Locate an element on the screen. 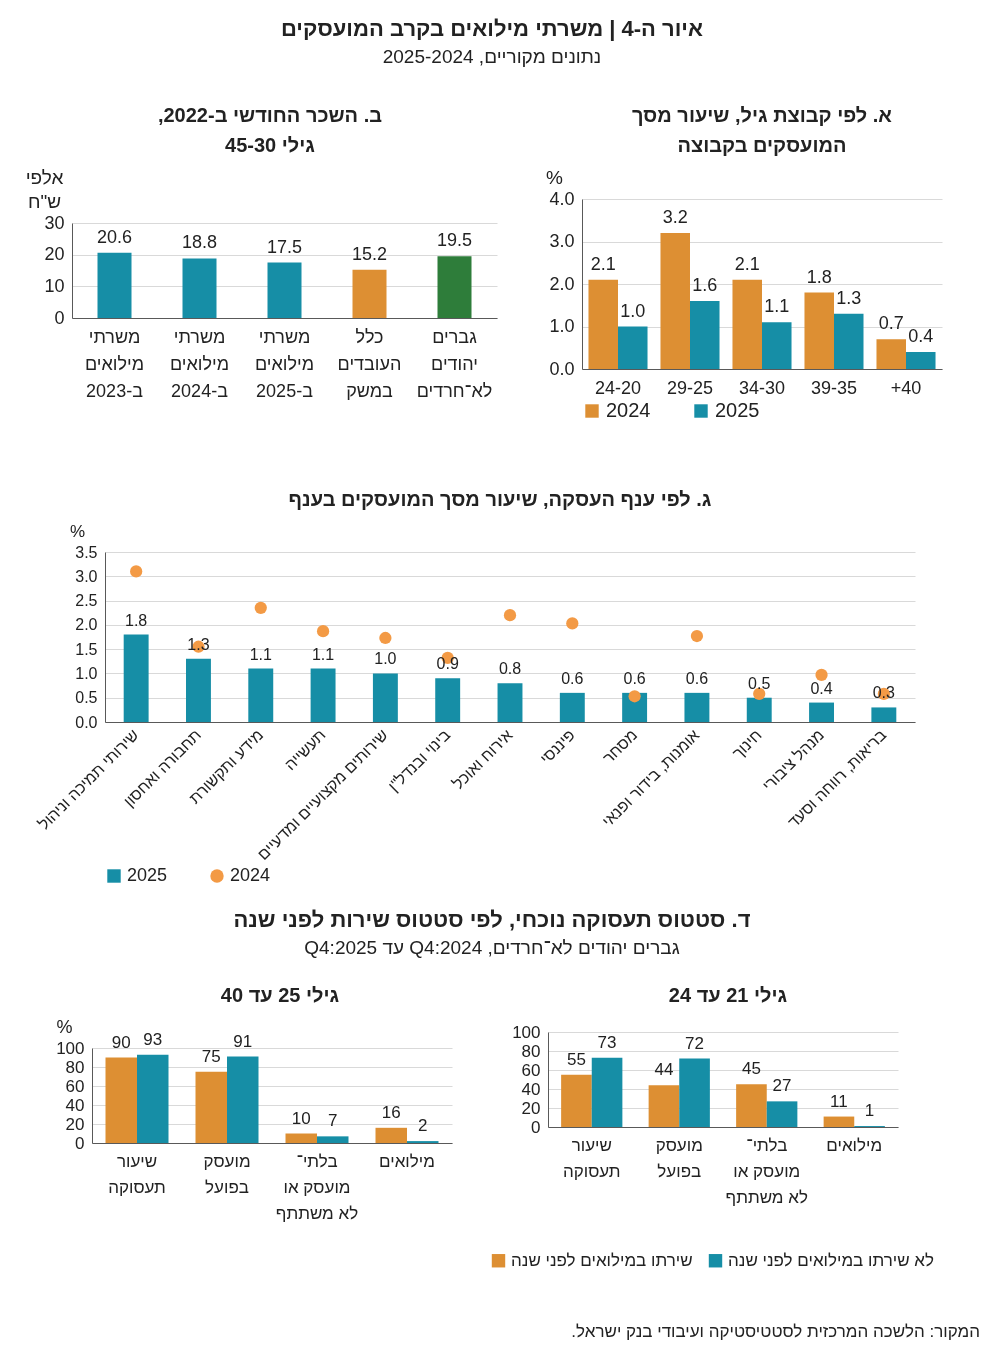 This screenshot has width=984, height=1356. x-tick-label: תעשייה is located at coordinates (305, 750).